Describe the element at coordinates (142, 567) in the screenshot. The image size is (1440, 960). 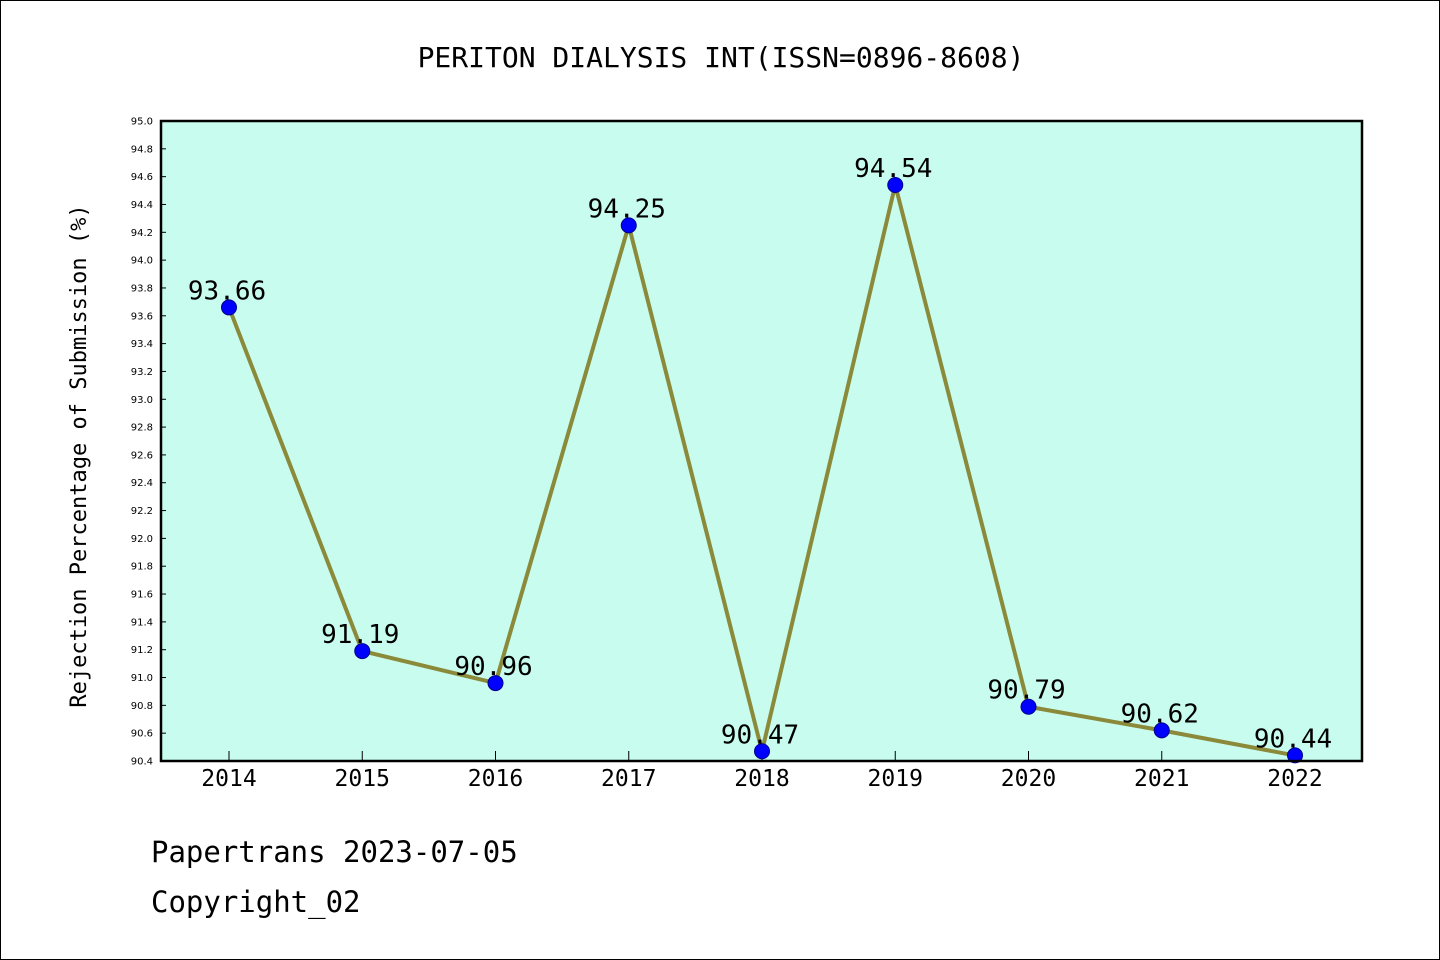
I see `y-tick-label: 91.8` at that location.